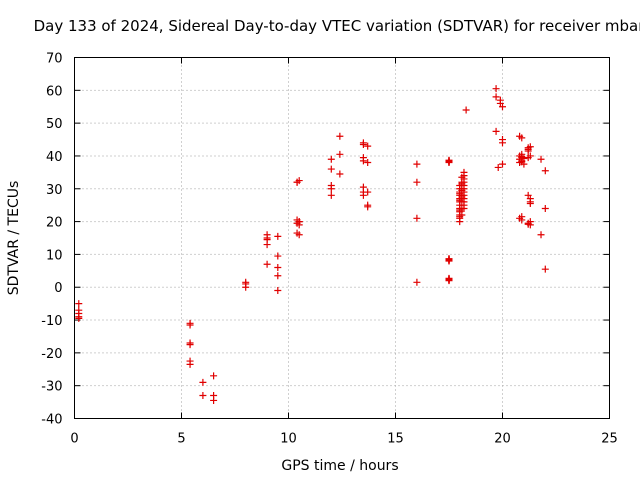 The height and width of the screenshot is (480, 640). I want to click on y-tick-label: -30, so click(51, 387).